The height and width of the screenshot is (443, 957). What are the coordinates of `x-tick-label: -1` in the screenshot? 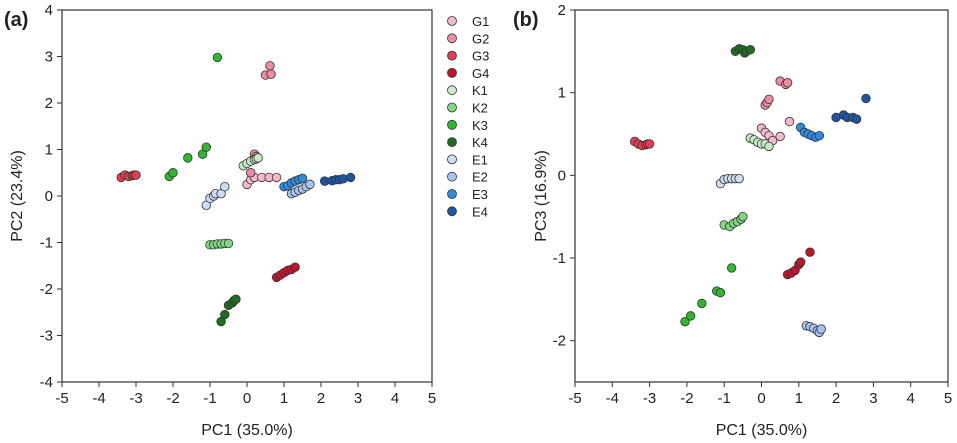 It's located at (209, 398).